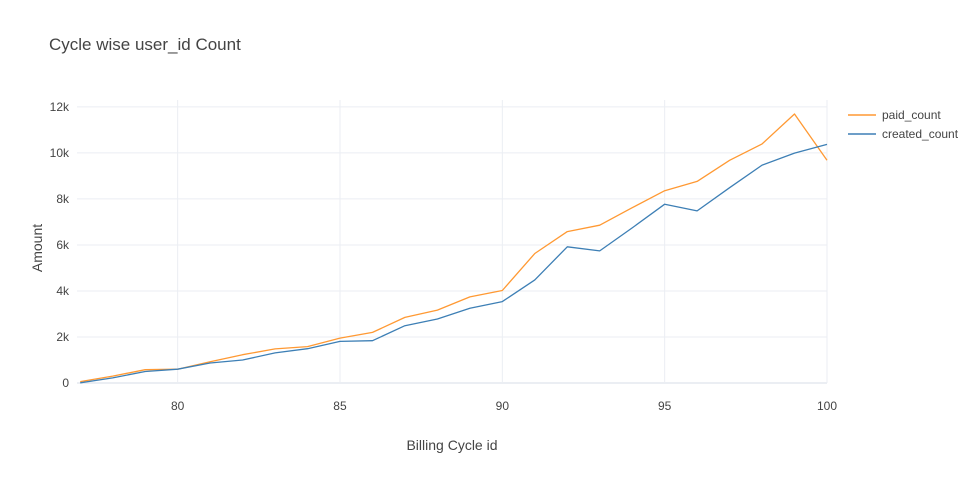  I want to click on y-axis-title: Amount, so click(37, 248).